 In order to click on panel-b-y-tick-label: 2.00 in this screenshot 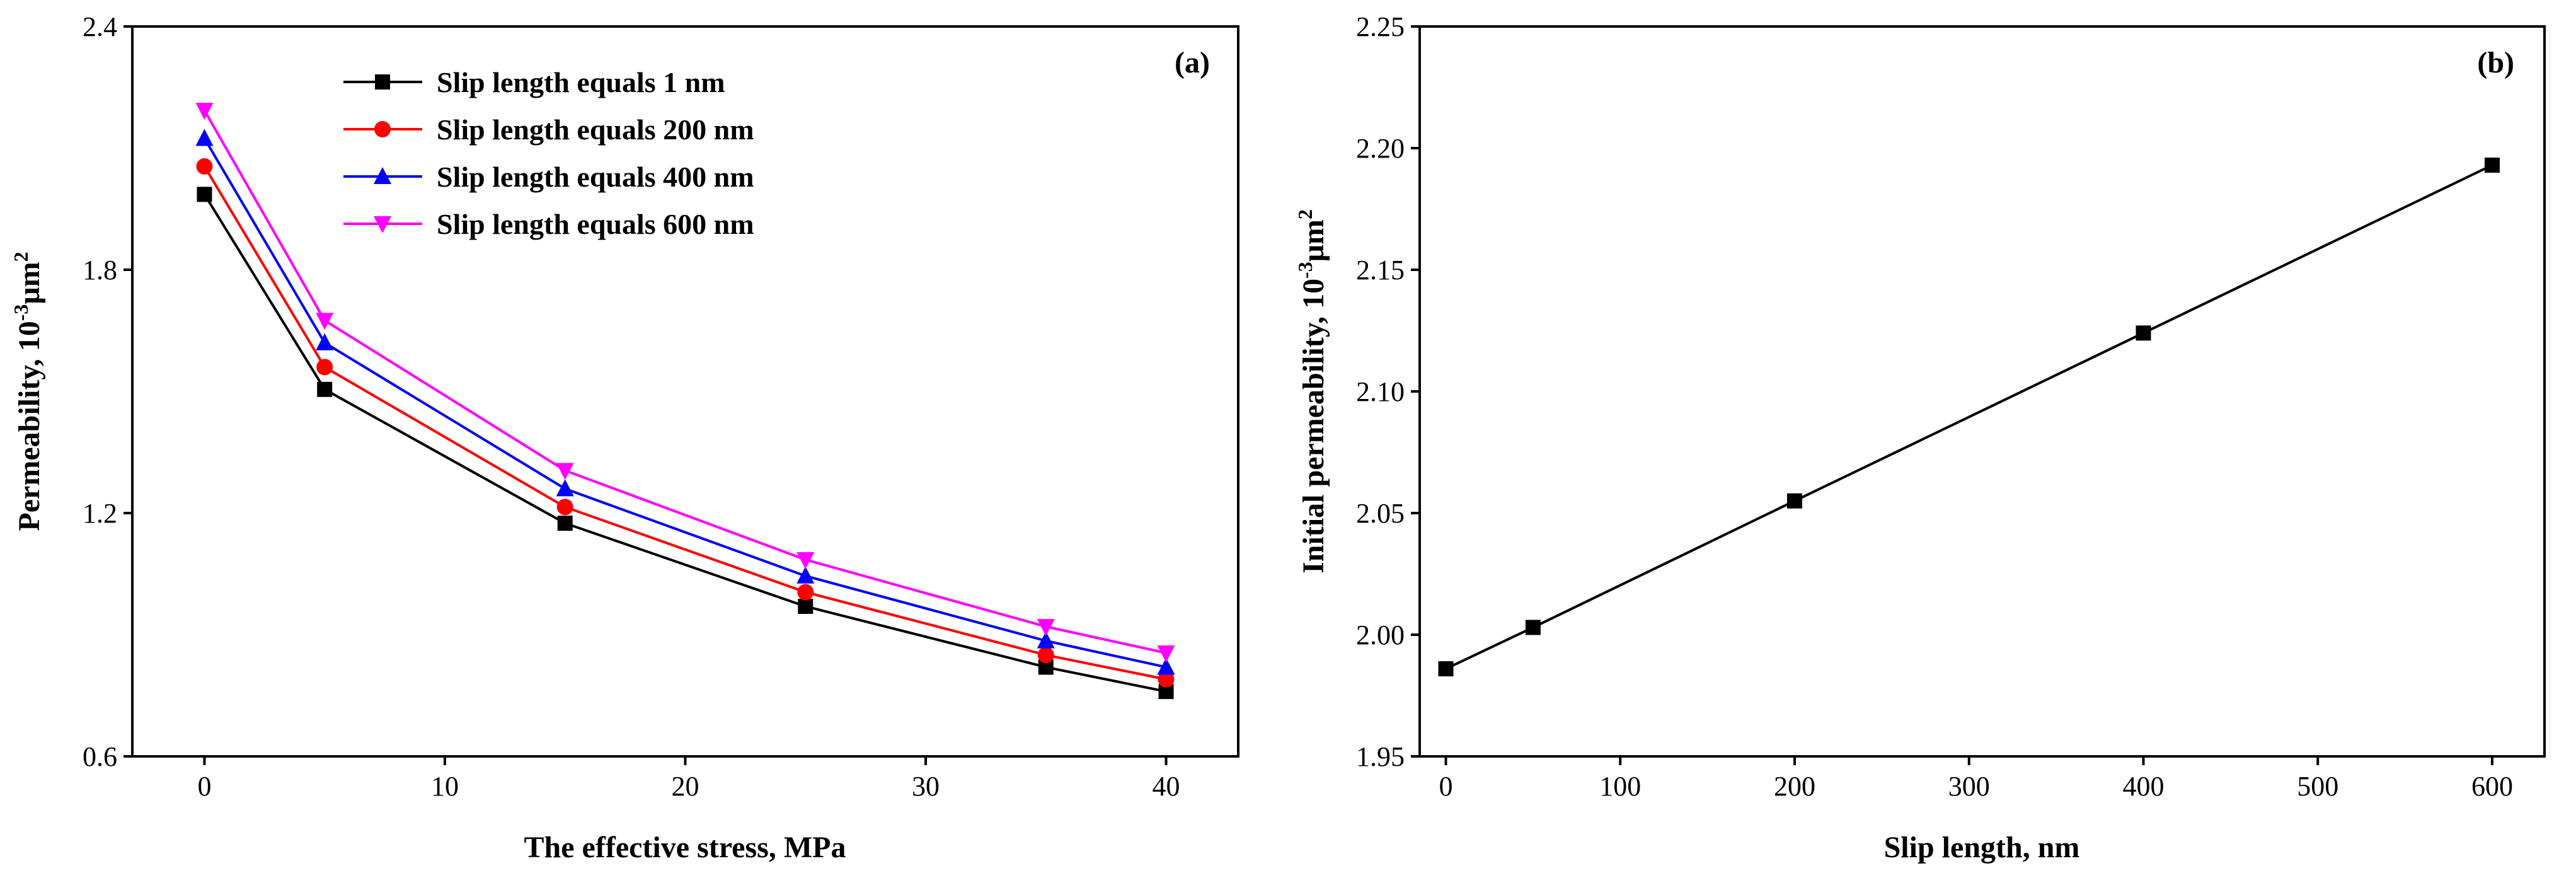, I will do `click(1380, 635)`.